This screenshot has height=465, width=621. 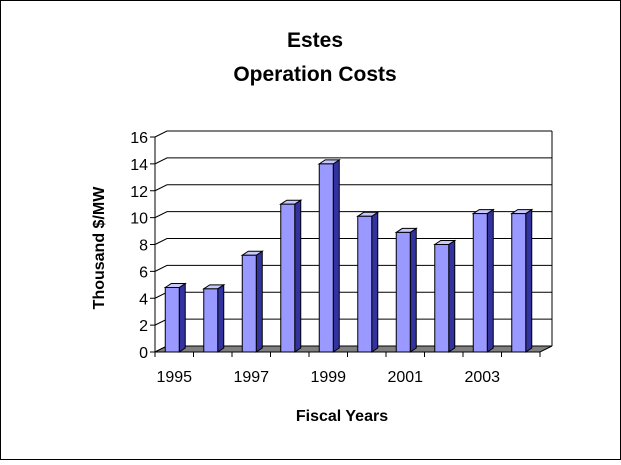 What do you see at coordinates (480, 283) in the screenshot?
I see `bar-2003` at bounding box center [480, 283].